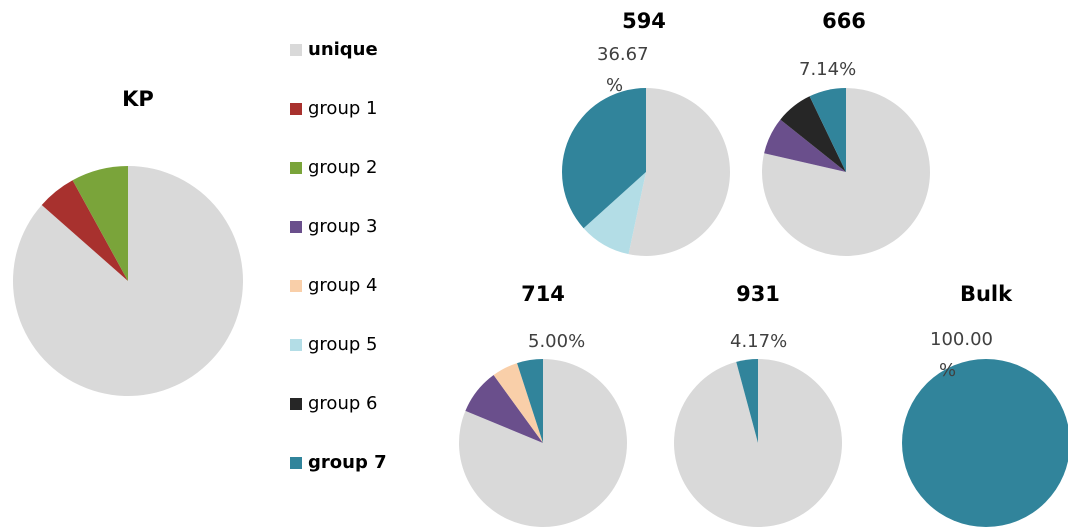 The width and height of the screenshot is (1068, 529). What do you see at coordinates (961, 355) in the screenshot?
I see `data-label: 100.00%` at bounding box center [961, 355].